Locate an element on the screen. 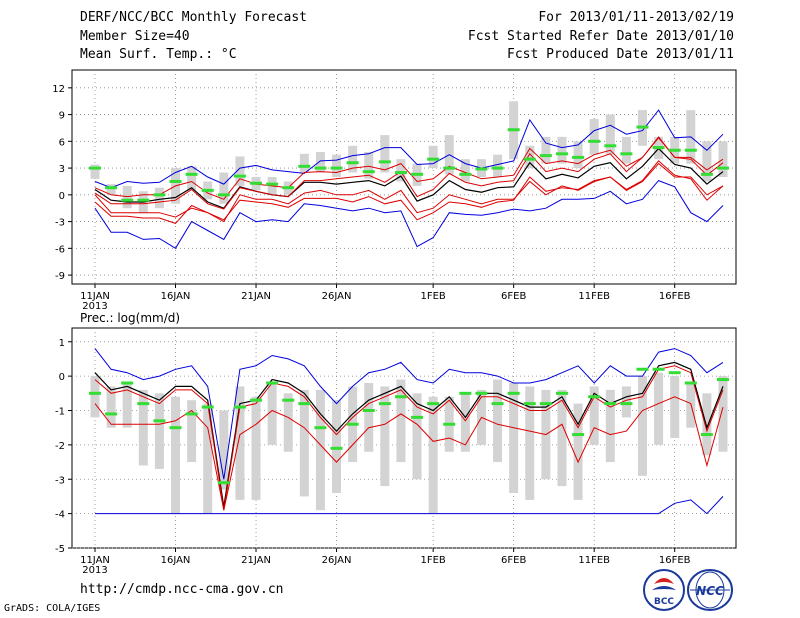  prec-ytick-label-6: -5 is located at coordinates (60, 549).